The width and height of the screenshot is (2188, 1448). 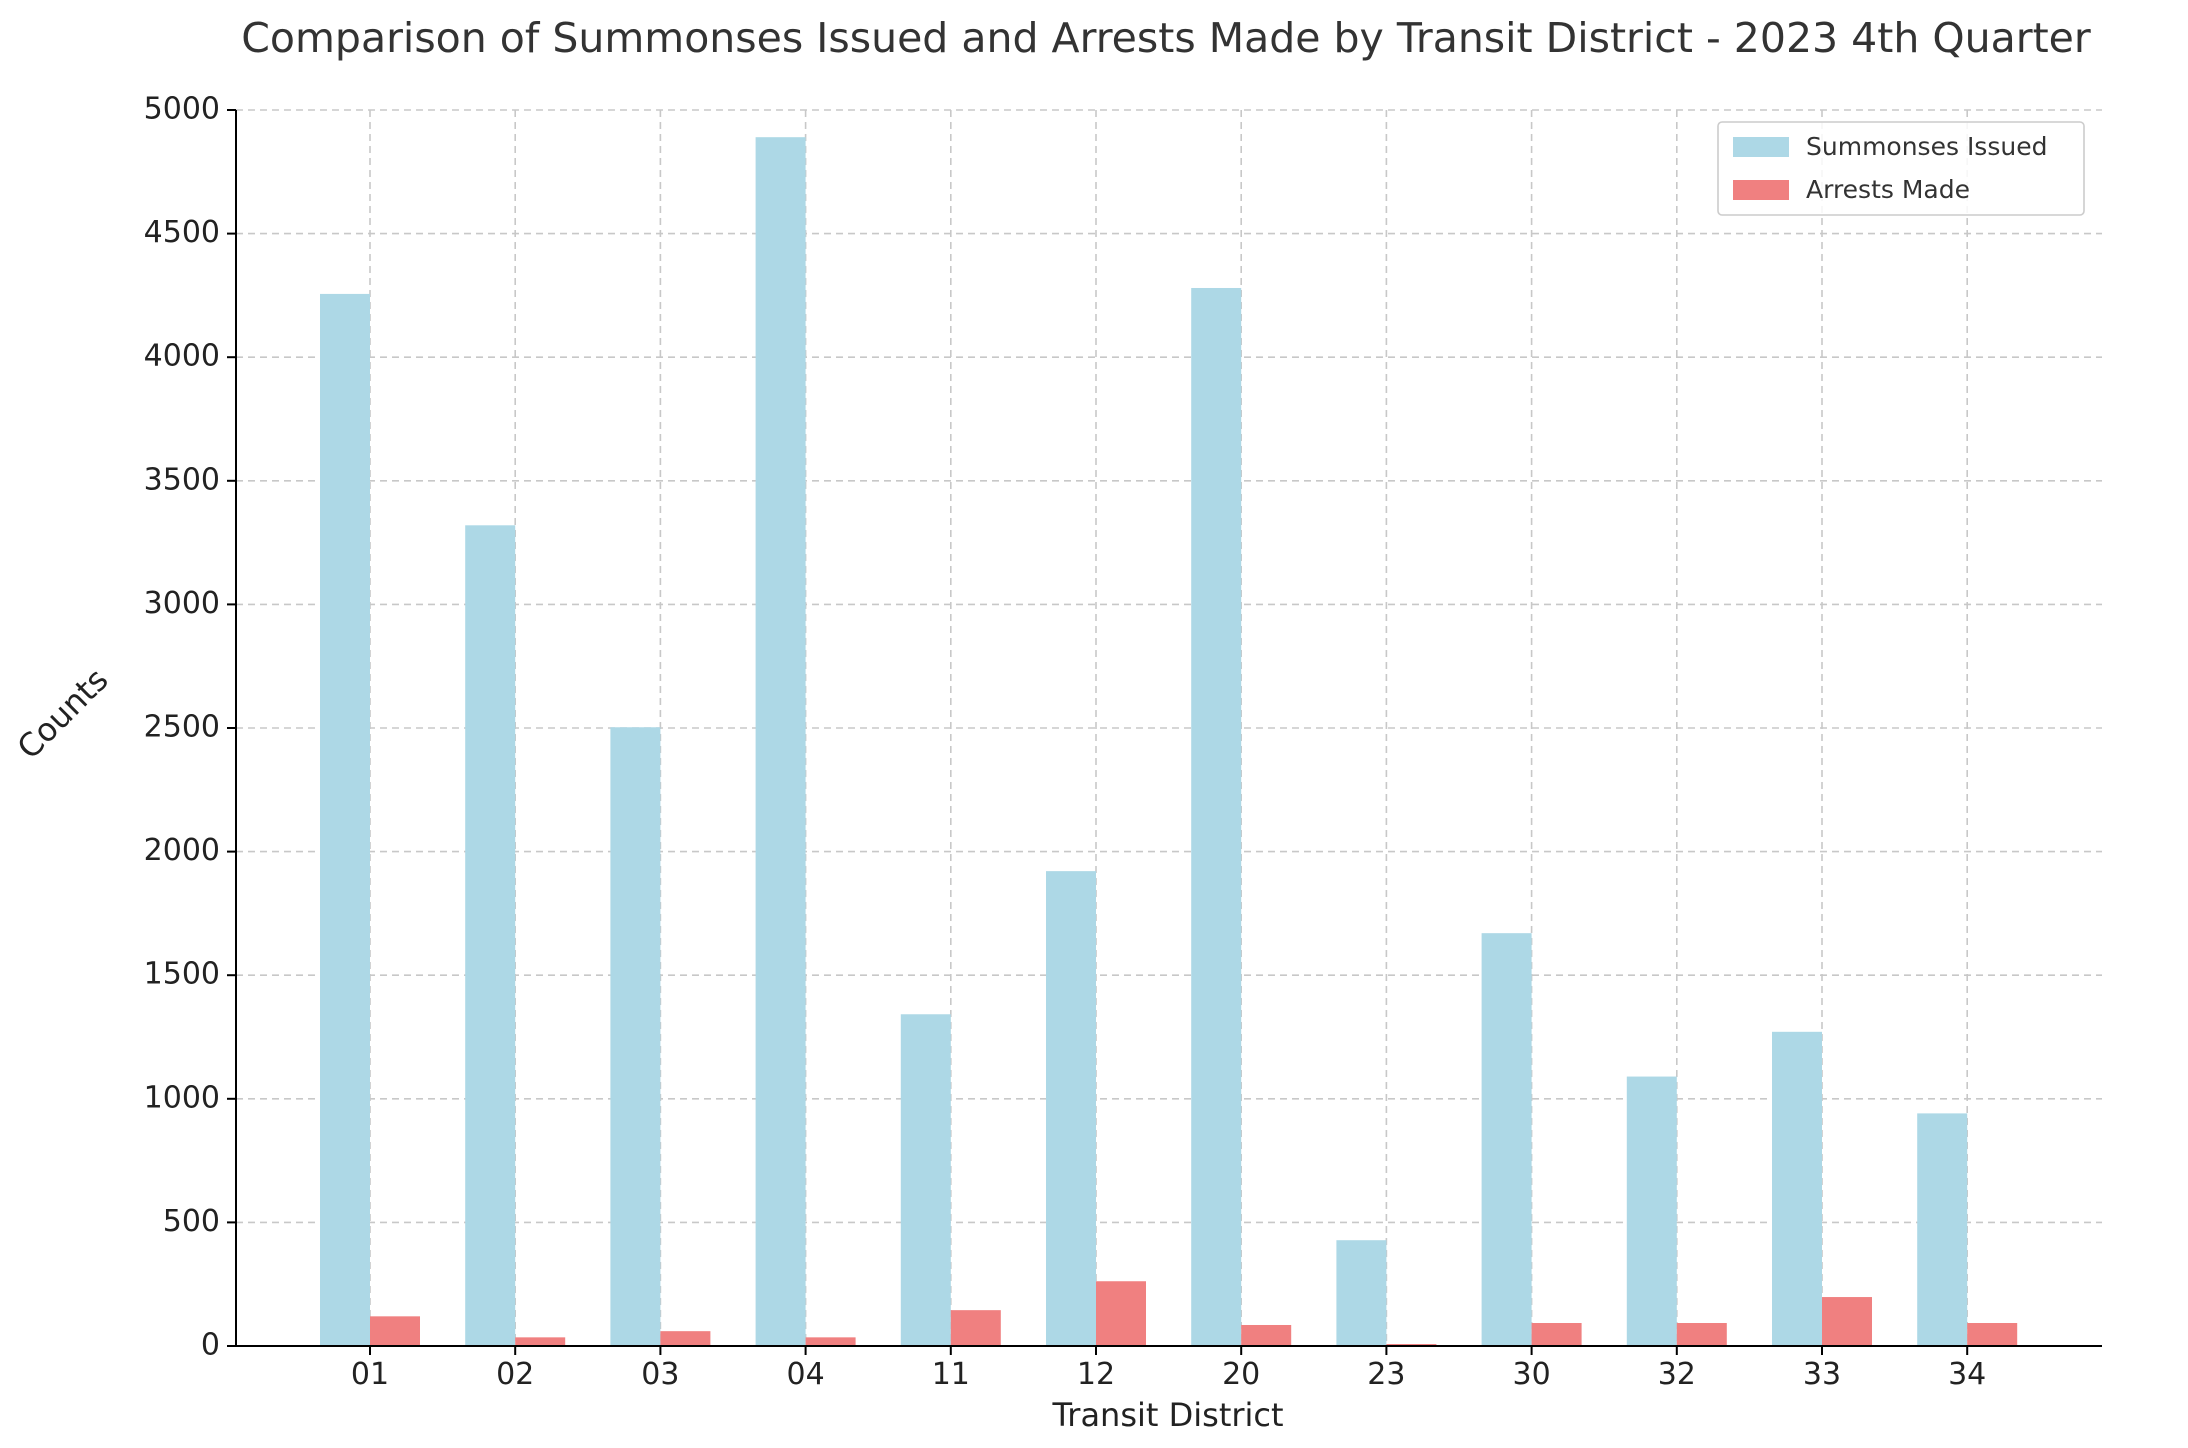 I want to click on y-tick-label-9: 4500, so click(x=182, y=232).